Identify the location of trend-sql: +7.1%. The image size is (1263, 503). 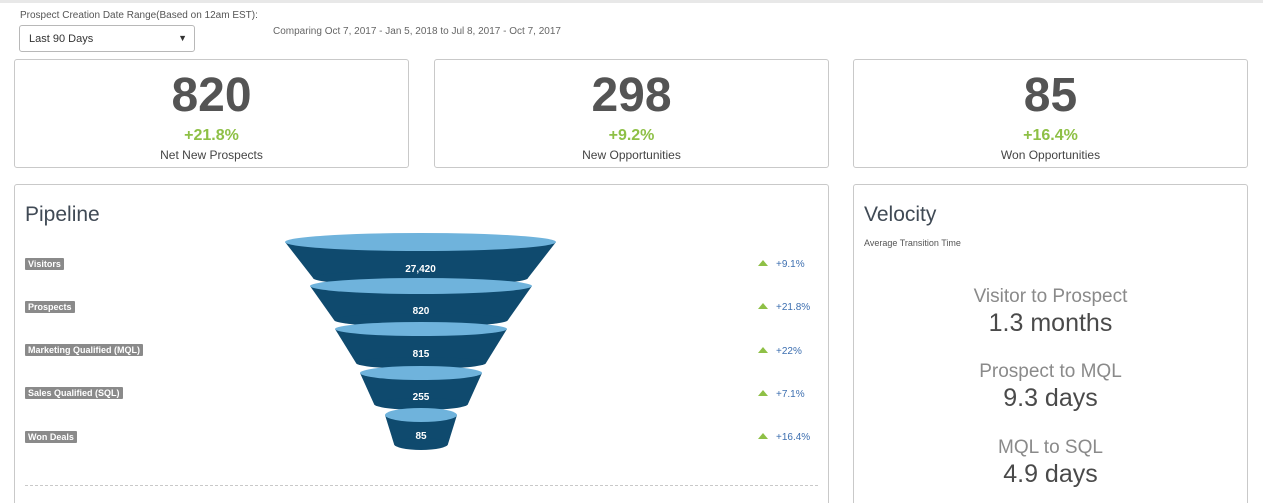
(781, 394).